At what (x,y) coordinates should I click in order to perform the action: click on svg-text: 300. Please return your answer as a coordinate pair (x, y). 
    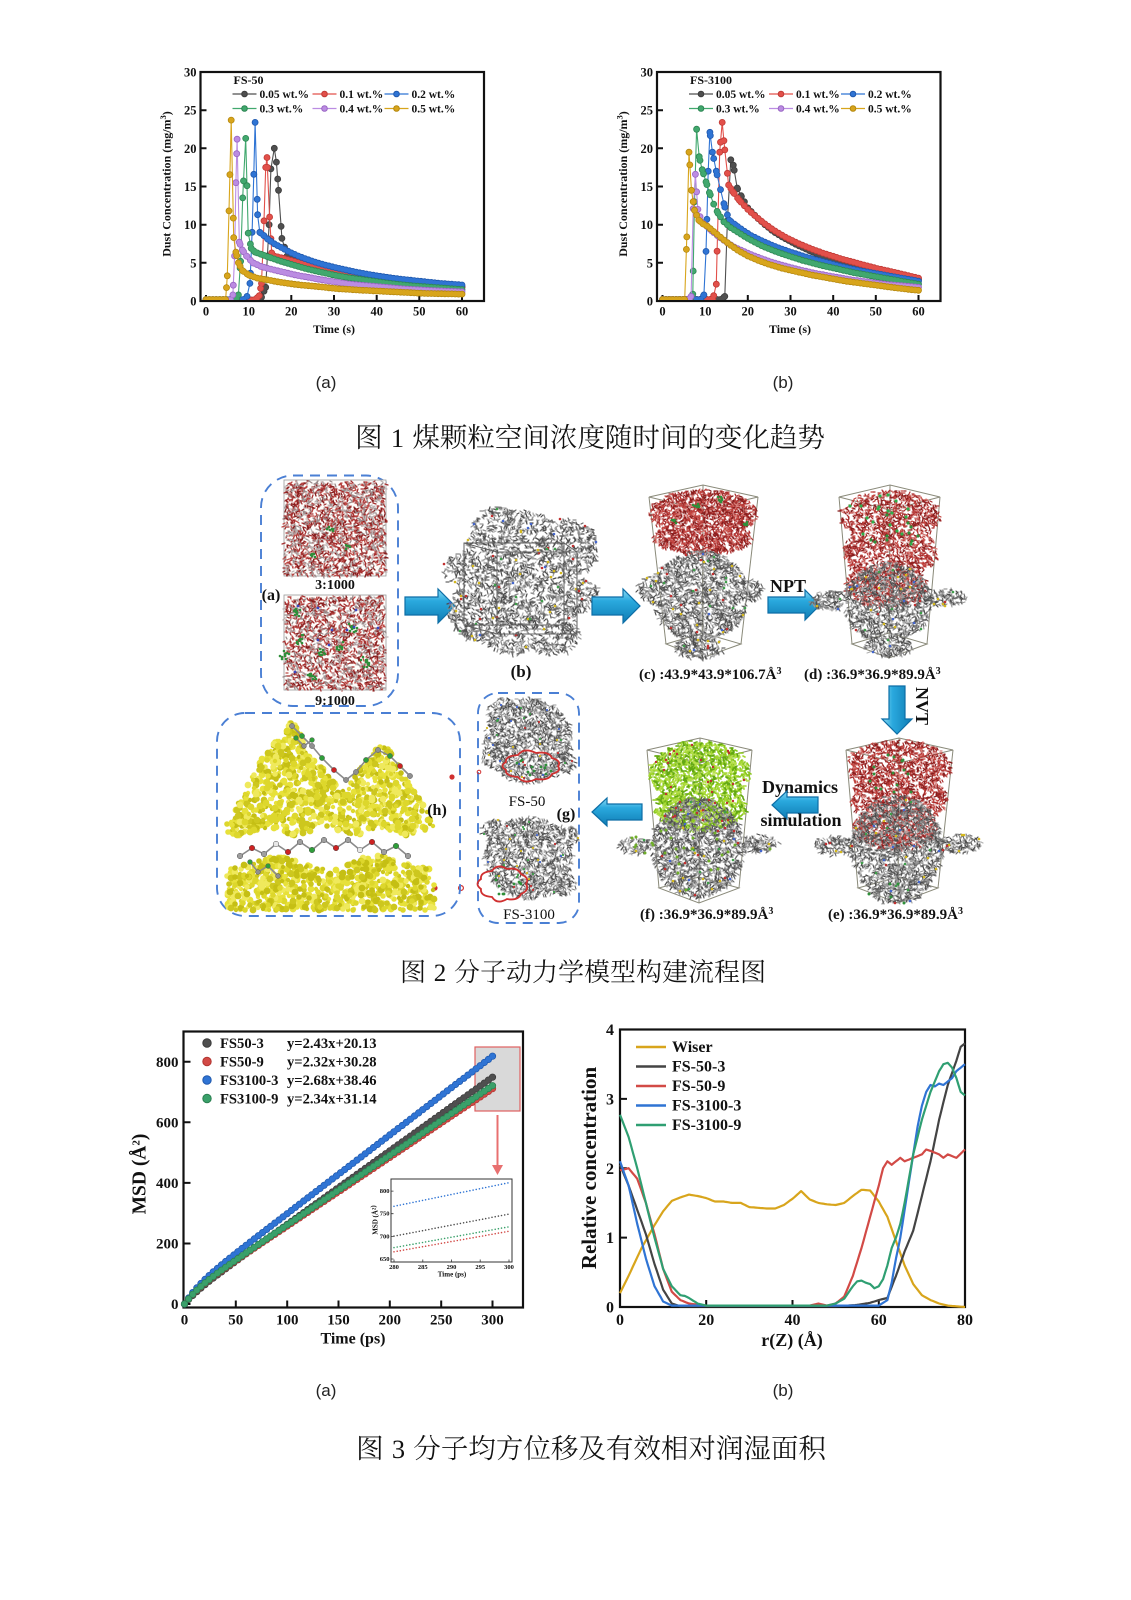
    Looking at the image, I should click on (509, 1267).